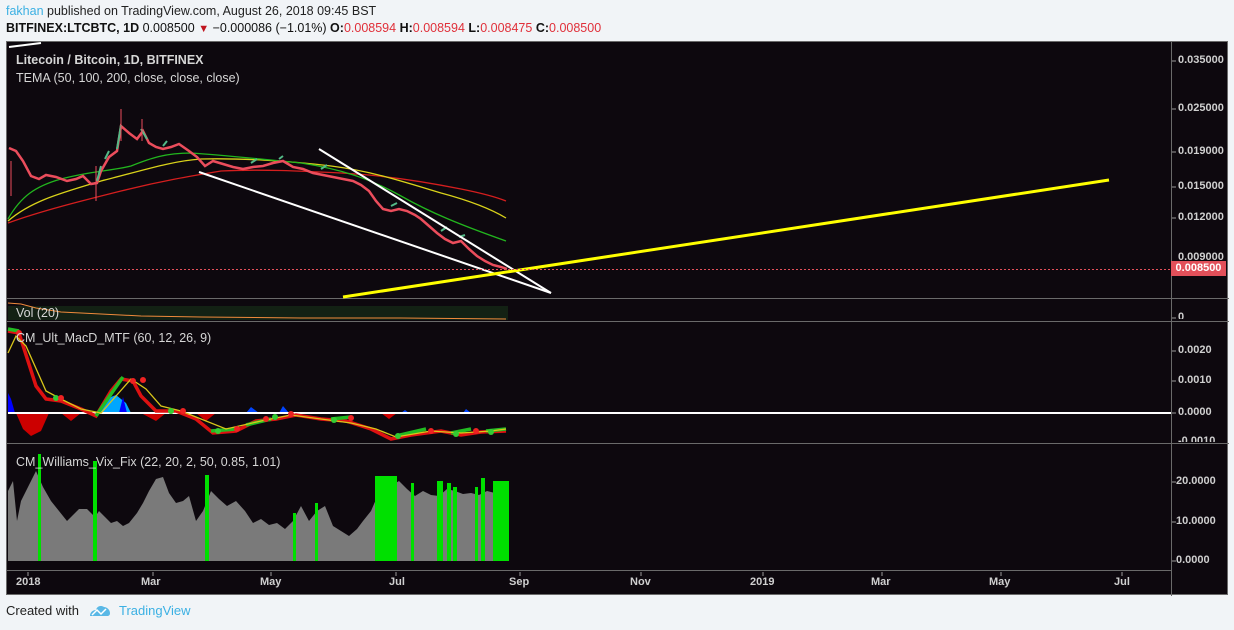  I want to click on tradingview-logo-icon, so click(99, 610).